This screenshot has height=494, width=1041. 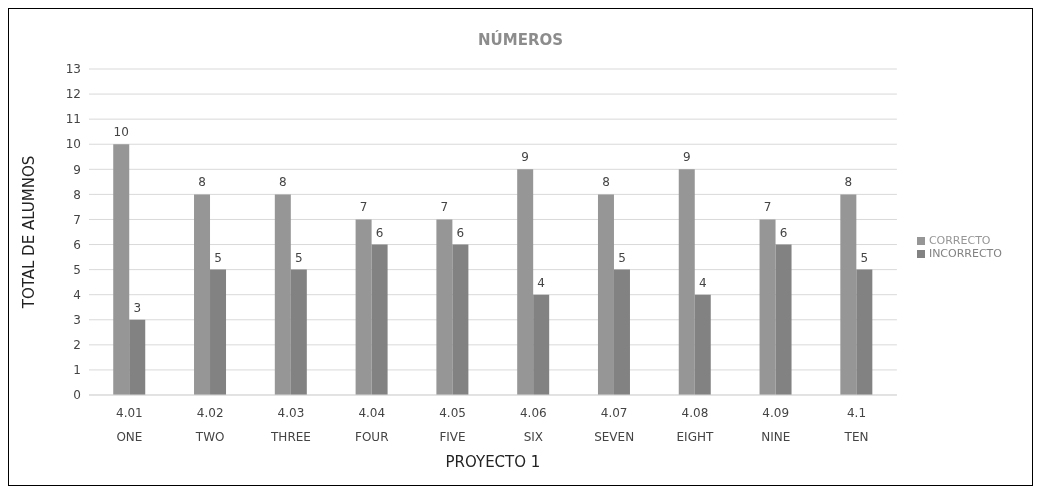 What do you see at coordinates (77, 345) in the screenshot?
I see `y-tick-label: 2` at bounding box center [77, 345].